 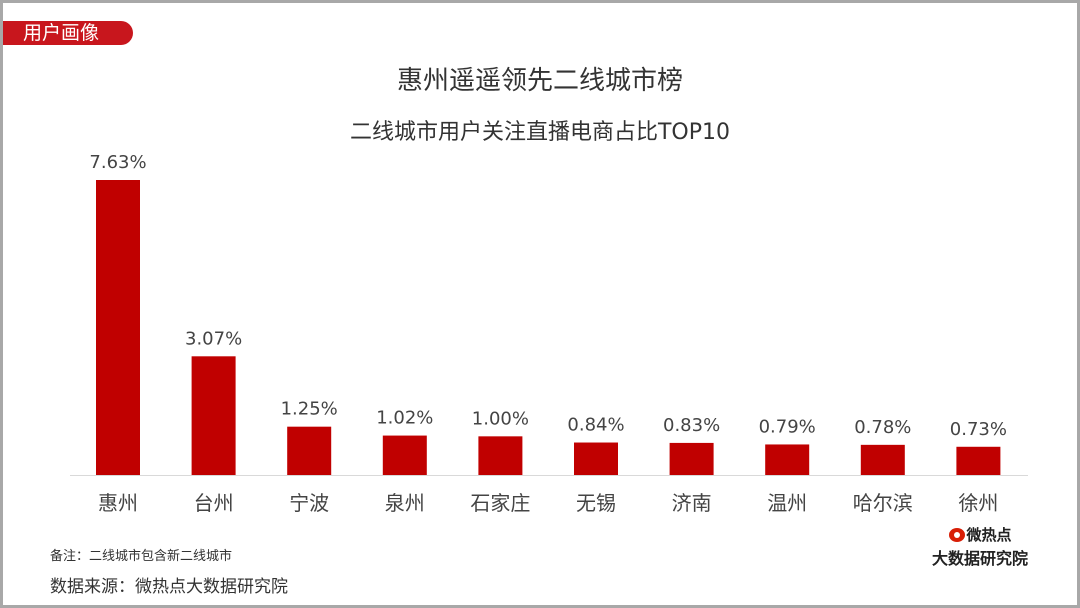 What do you see at coordinates (691, 425) in the screenshot?
I see `data-label: 0.83%` at bounding box center [691, 425].